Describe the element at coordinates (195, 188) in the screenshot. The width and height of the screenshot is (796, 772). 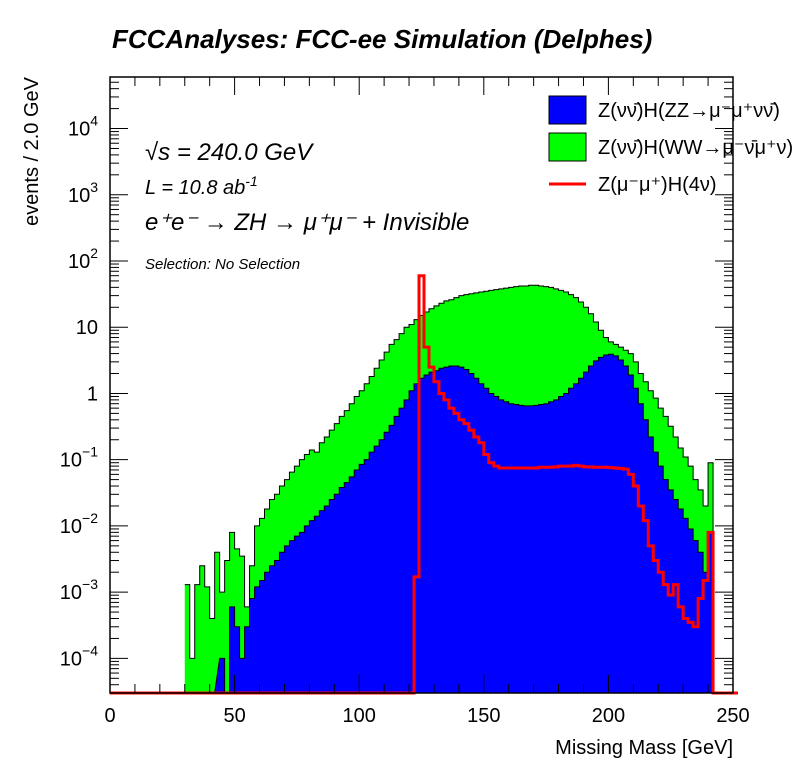
I see `luminosity-text: L = 10.8 ab` at that location.